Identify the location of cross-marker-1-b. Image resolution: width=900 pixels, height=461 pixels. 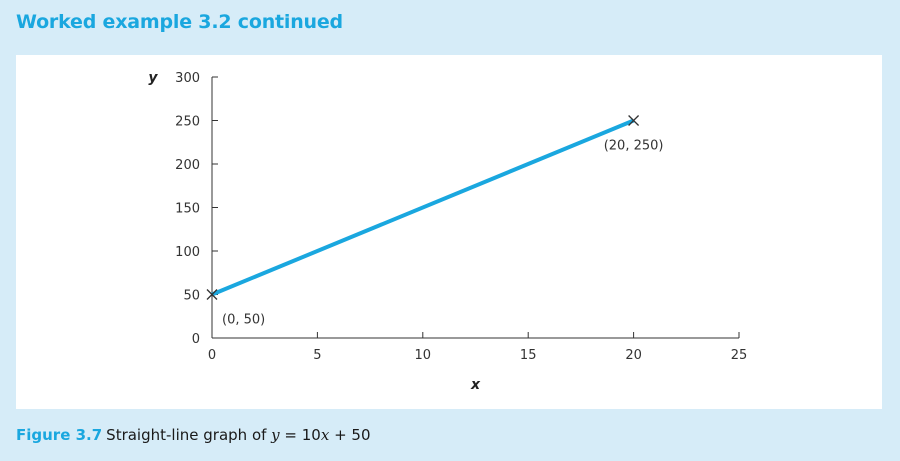
(634, 120).